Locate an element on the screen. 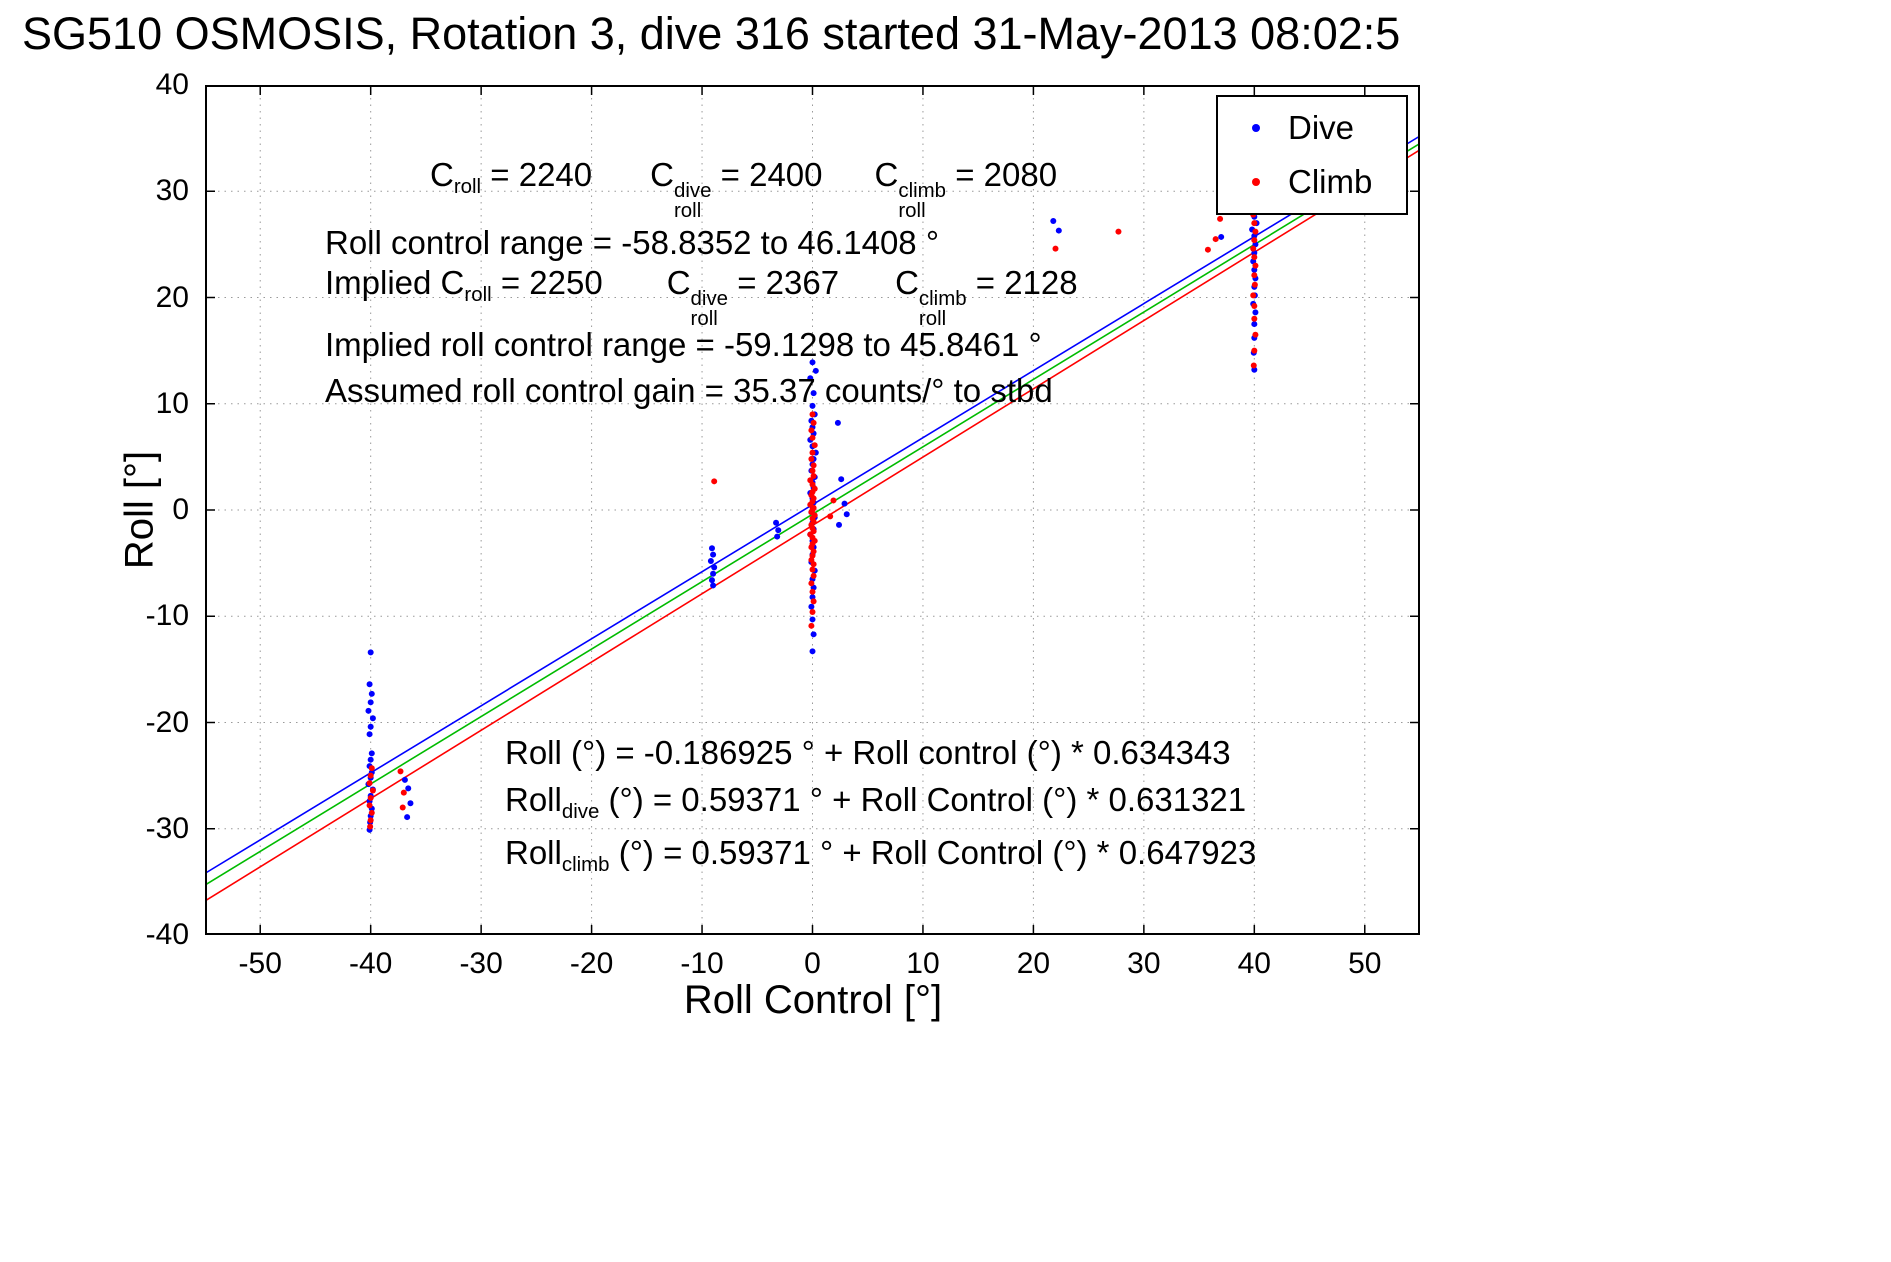 The image size is (1891, 1262). legend-item-dive: Dive is located at coordinates (1312, 128).